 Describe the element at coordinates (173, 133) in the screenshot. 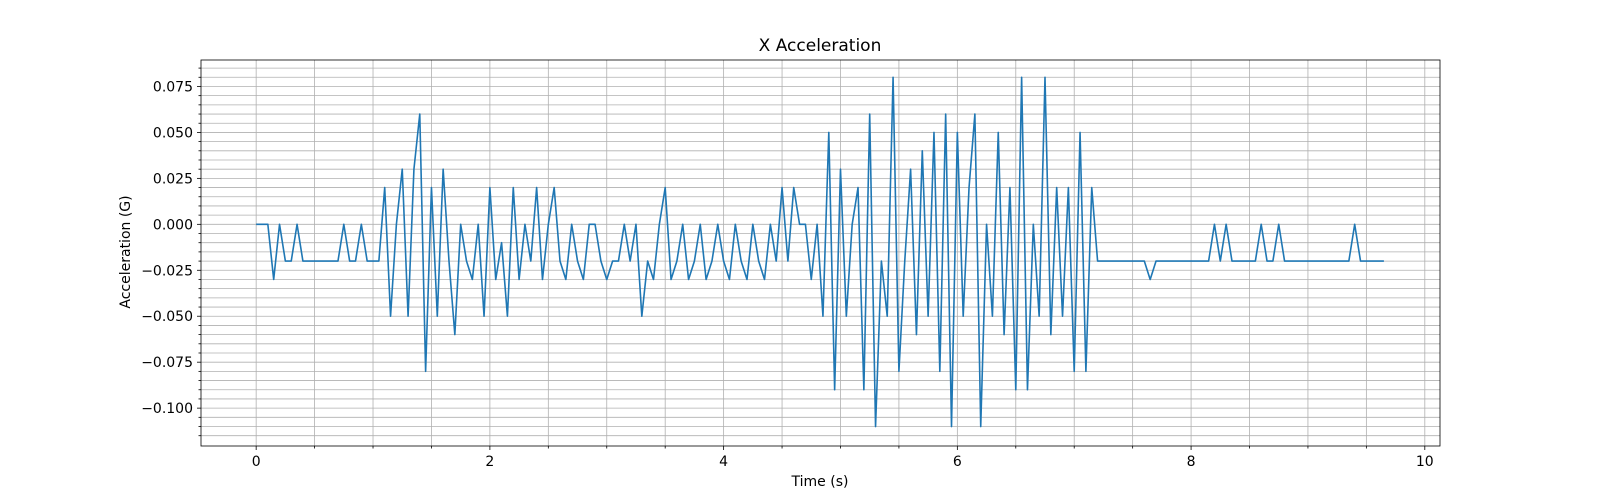

I see `y-tick-label: 0.050` at that location.